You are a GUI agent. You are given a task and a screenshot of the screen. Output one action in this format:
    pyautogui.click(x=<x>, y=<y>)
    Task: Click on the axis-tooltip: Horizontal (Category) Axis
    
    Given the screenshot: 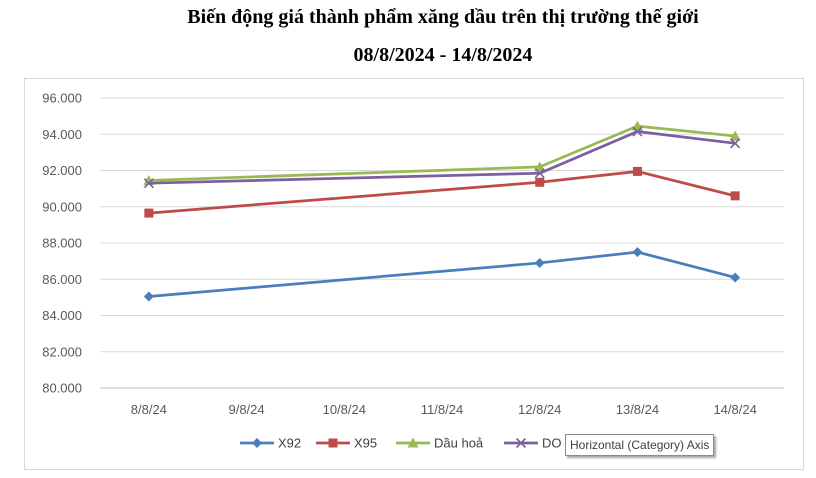 What is the action you would take?
    pyautogui.click(x=640, y=445)
    